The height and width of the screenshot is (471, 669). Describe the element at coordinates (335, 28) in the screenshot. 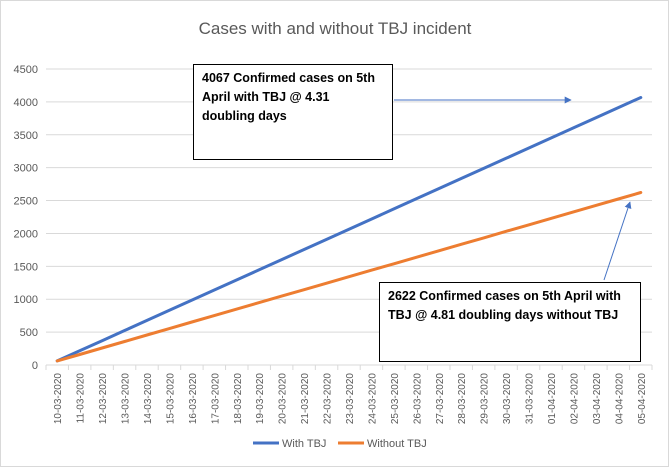

I see `chart-title: Cases with and without TBJ incident` at that location.